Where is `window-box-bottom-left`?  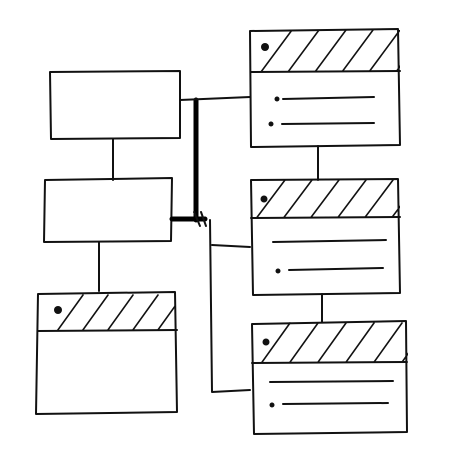 window-box-bottom-left is located at coordinates (106, 353).